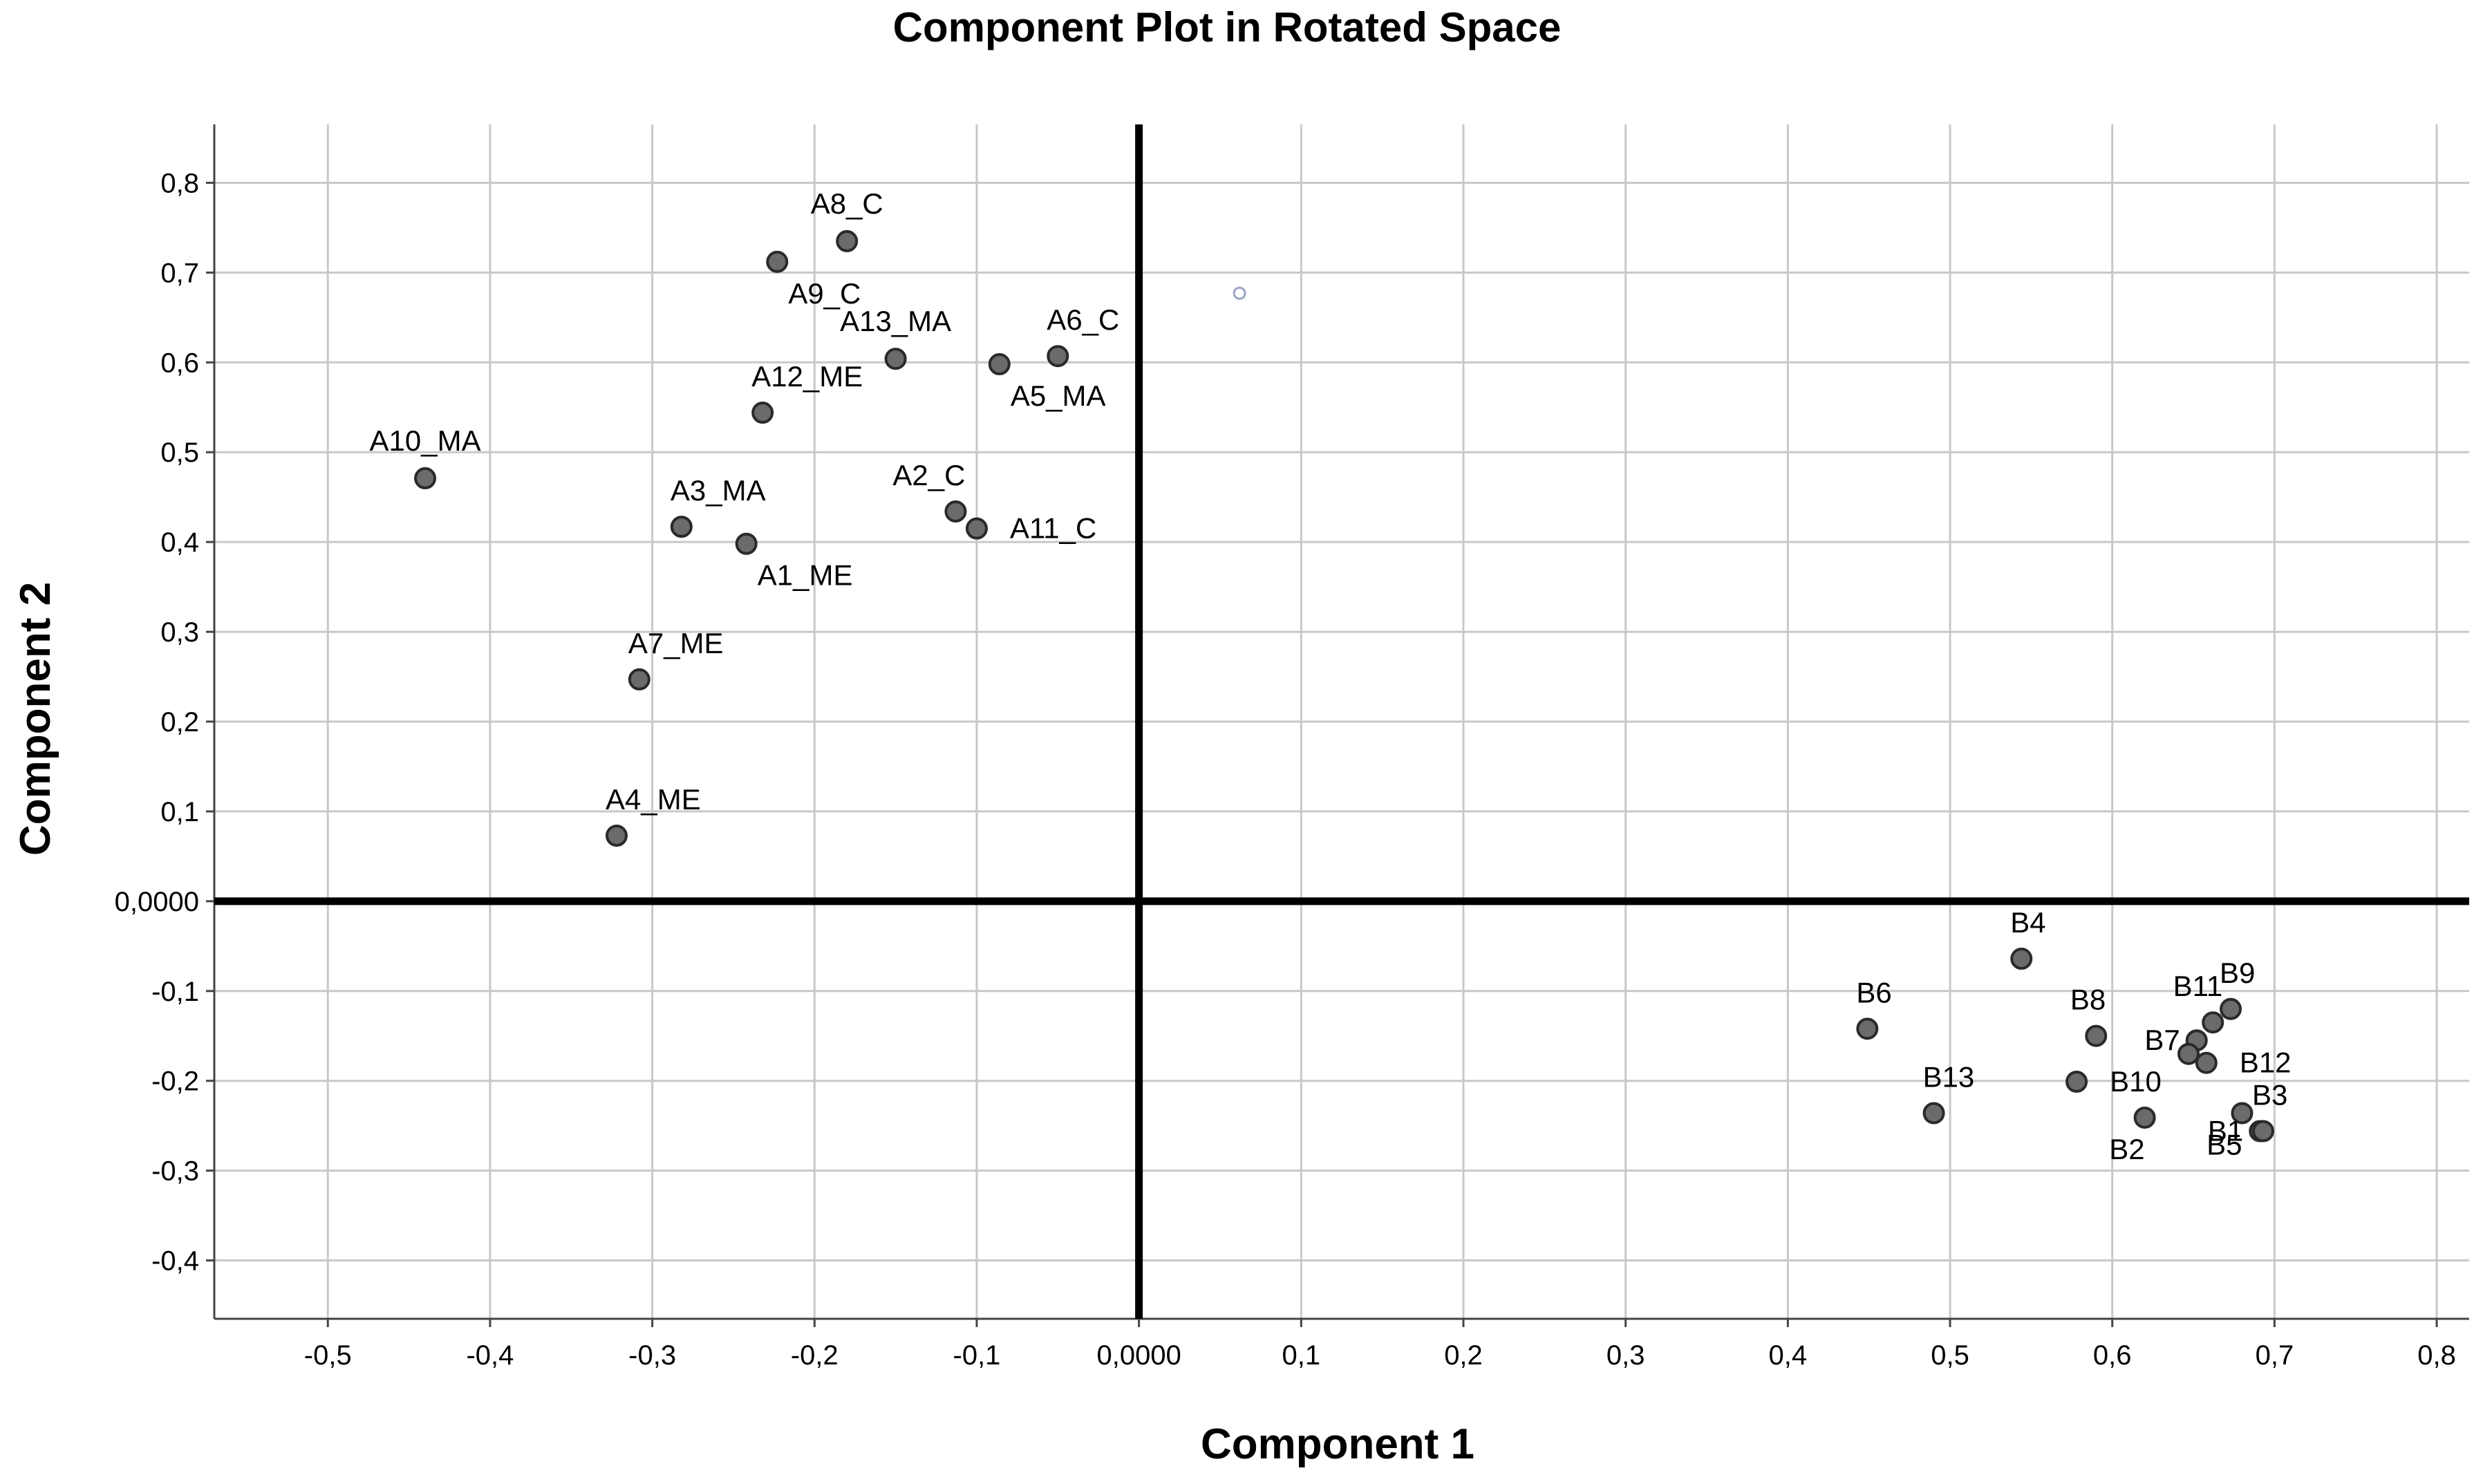  Describe the element at coordinates (2262, 1131) in the screenshot. I see `data-point-b3` at that location.